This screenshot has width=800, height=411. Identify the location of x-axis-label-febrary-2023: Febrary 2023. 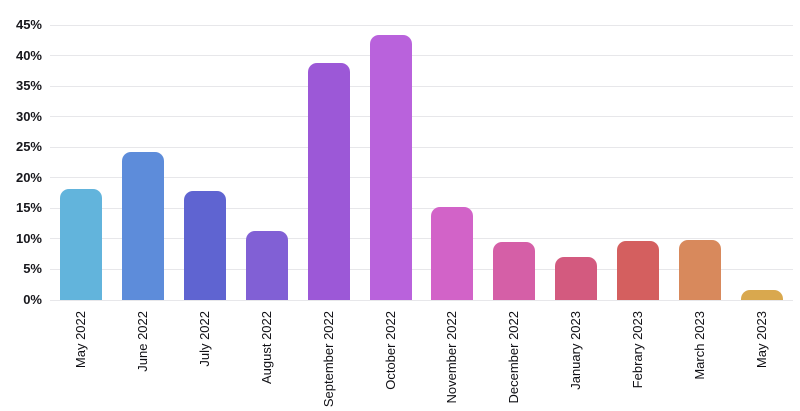
(637, 350).